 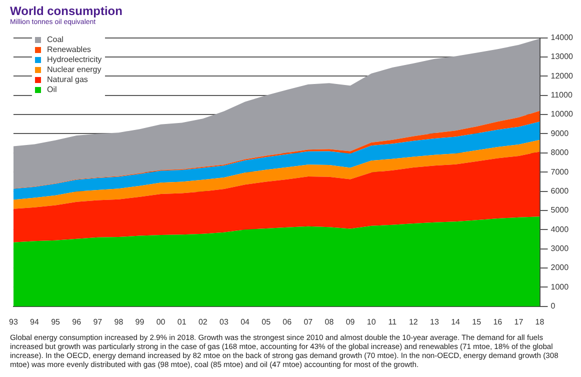 What do you see at coordinates (560, 267) in the screenshot?
I see `y-tick-label: 2000` at bounding box center [560, 267].